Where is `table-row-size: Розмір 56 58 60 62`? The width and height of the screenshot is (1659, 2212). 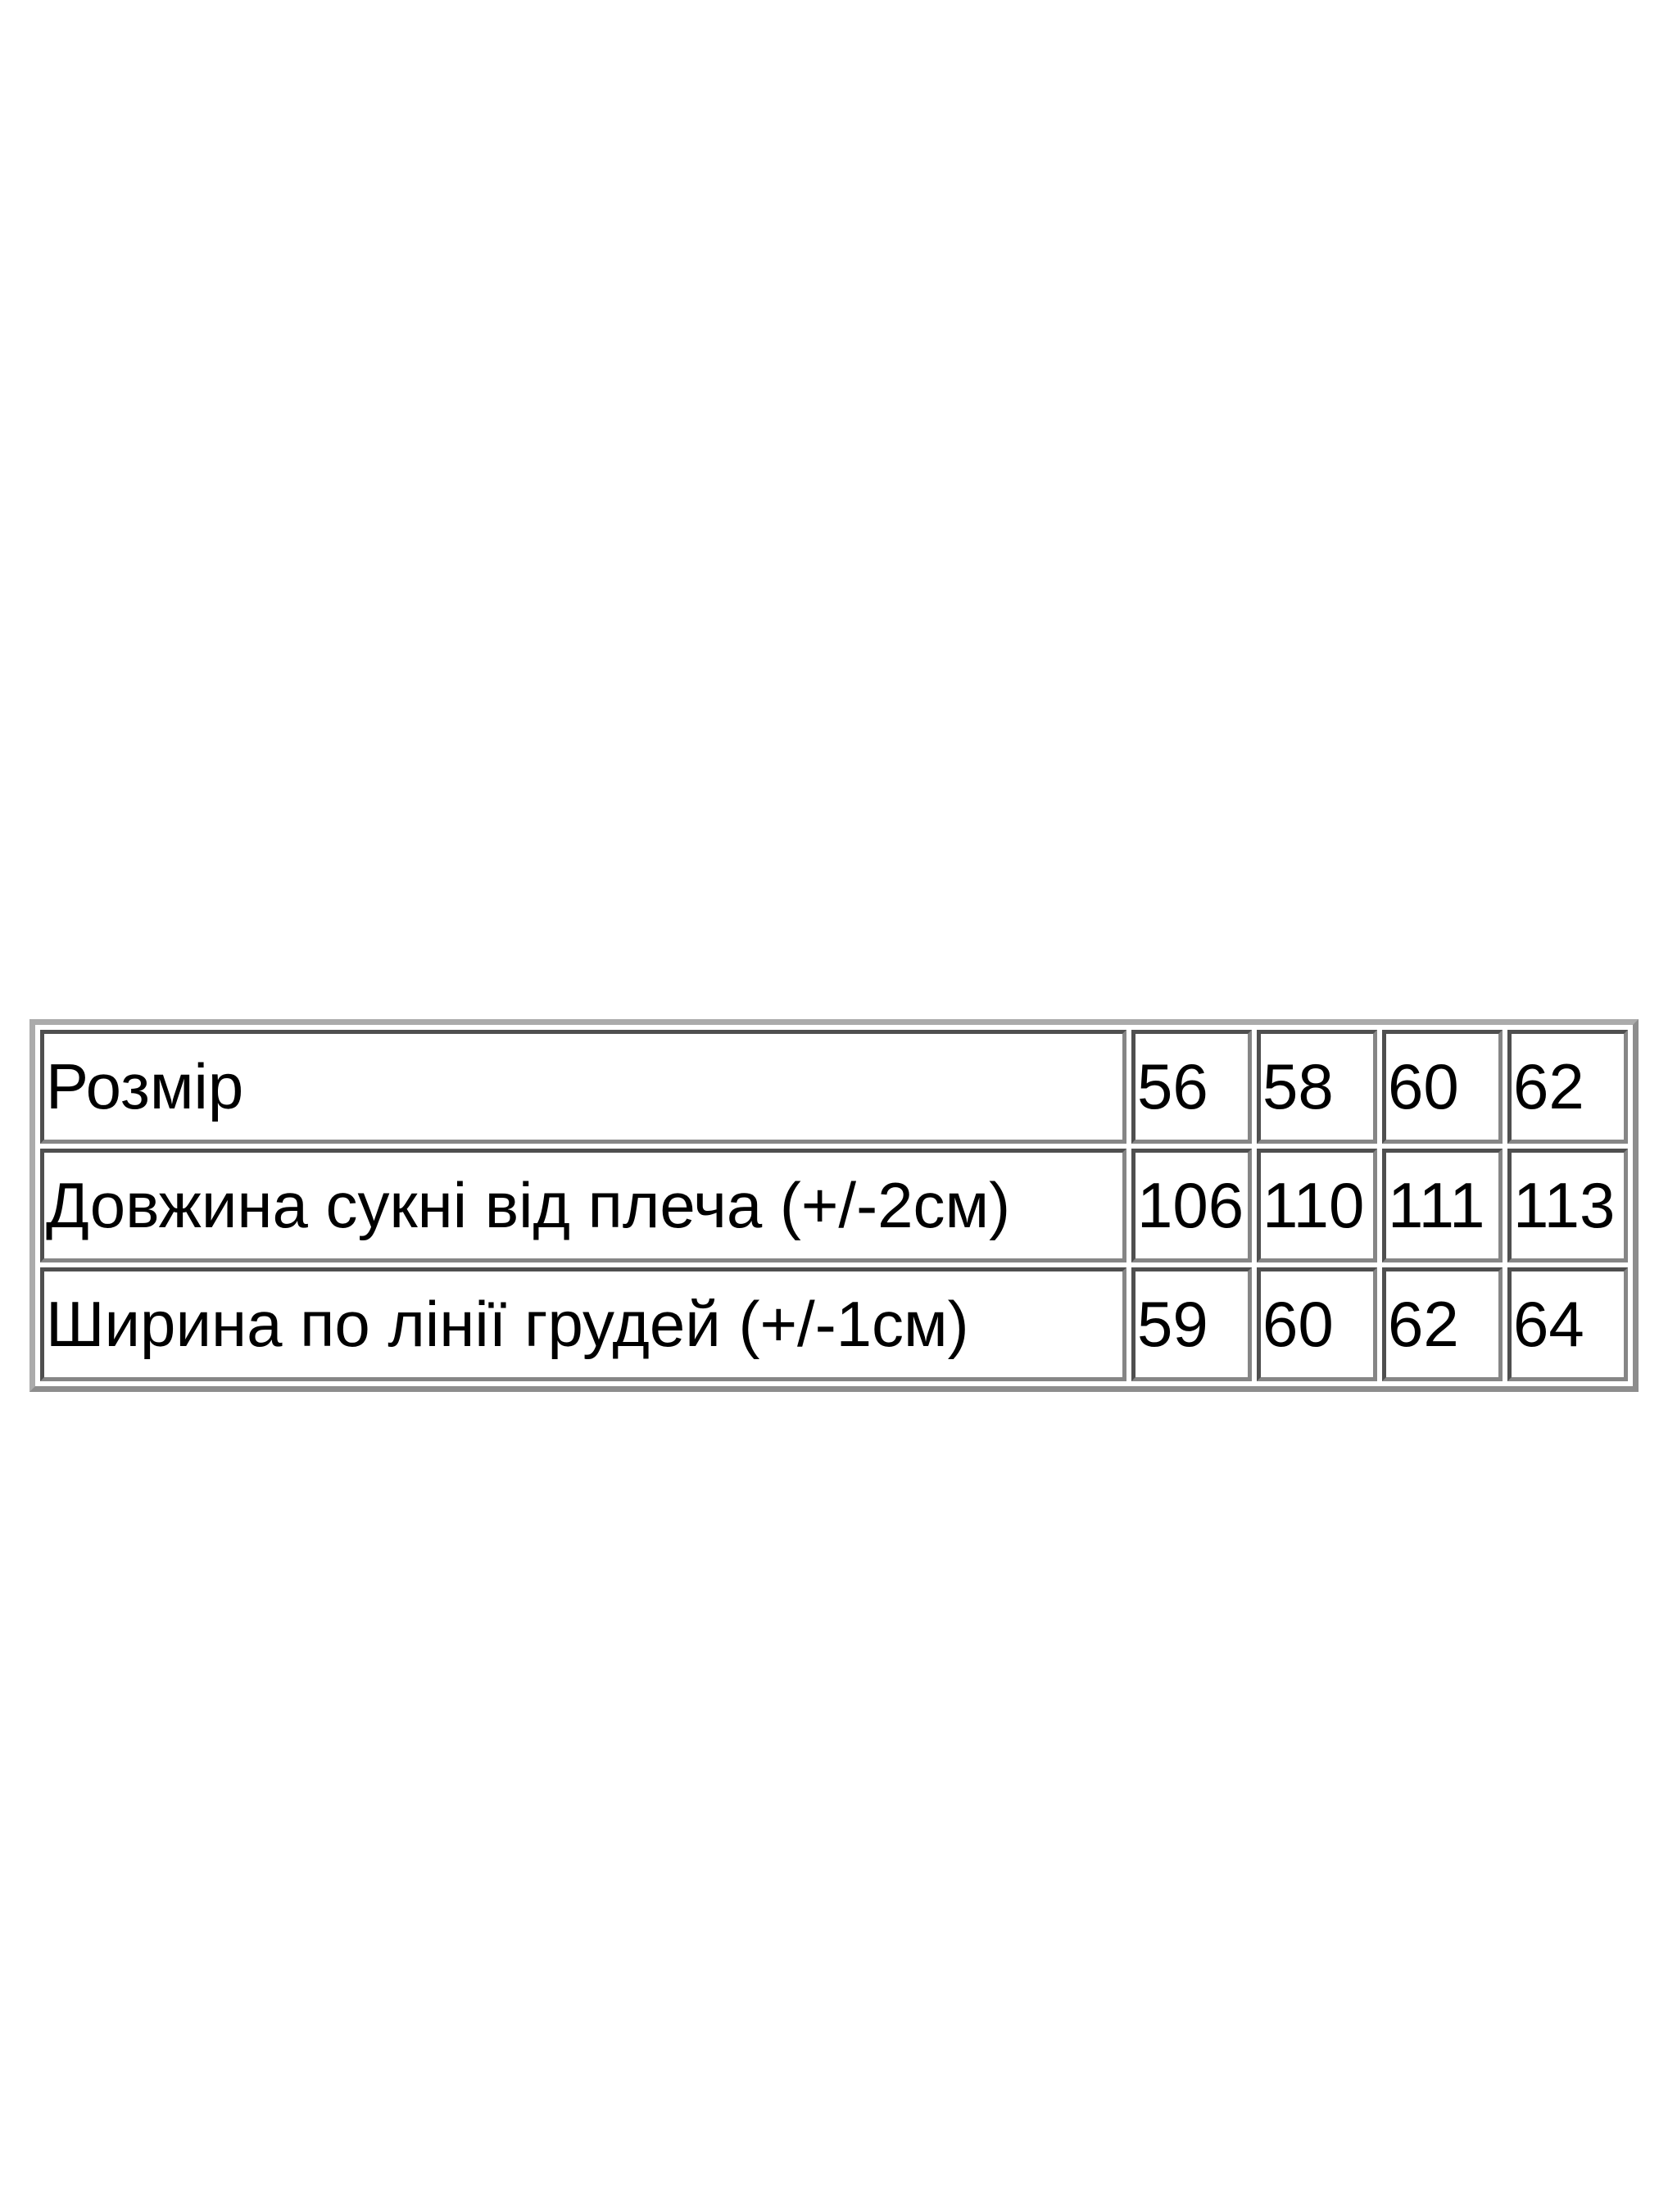 table-row-size: Розмір 56 58 60 62 is located at coordinates (834, 1087).